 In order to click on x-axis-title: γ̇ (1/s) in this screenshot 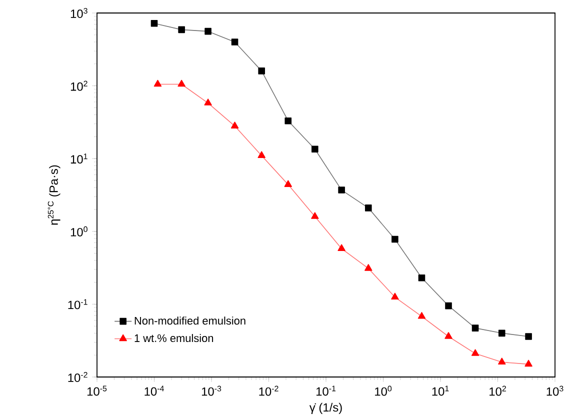, I will do `click(325, 408)`.